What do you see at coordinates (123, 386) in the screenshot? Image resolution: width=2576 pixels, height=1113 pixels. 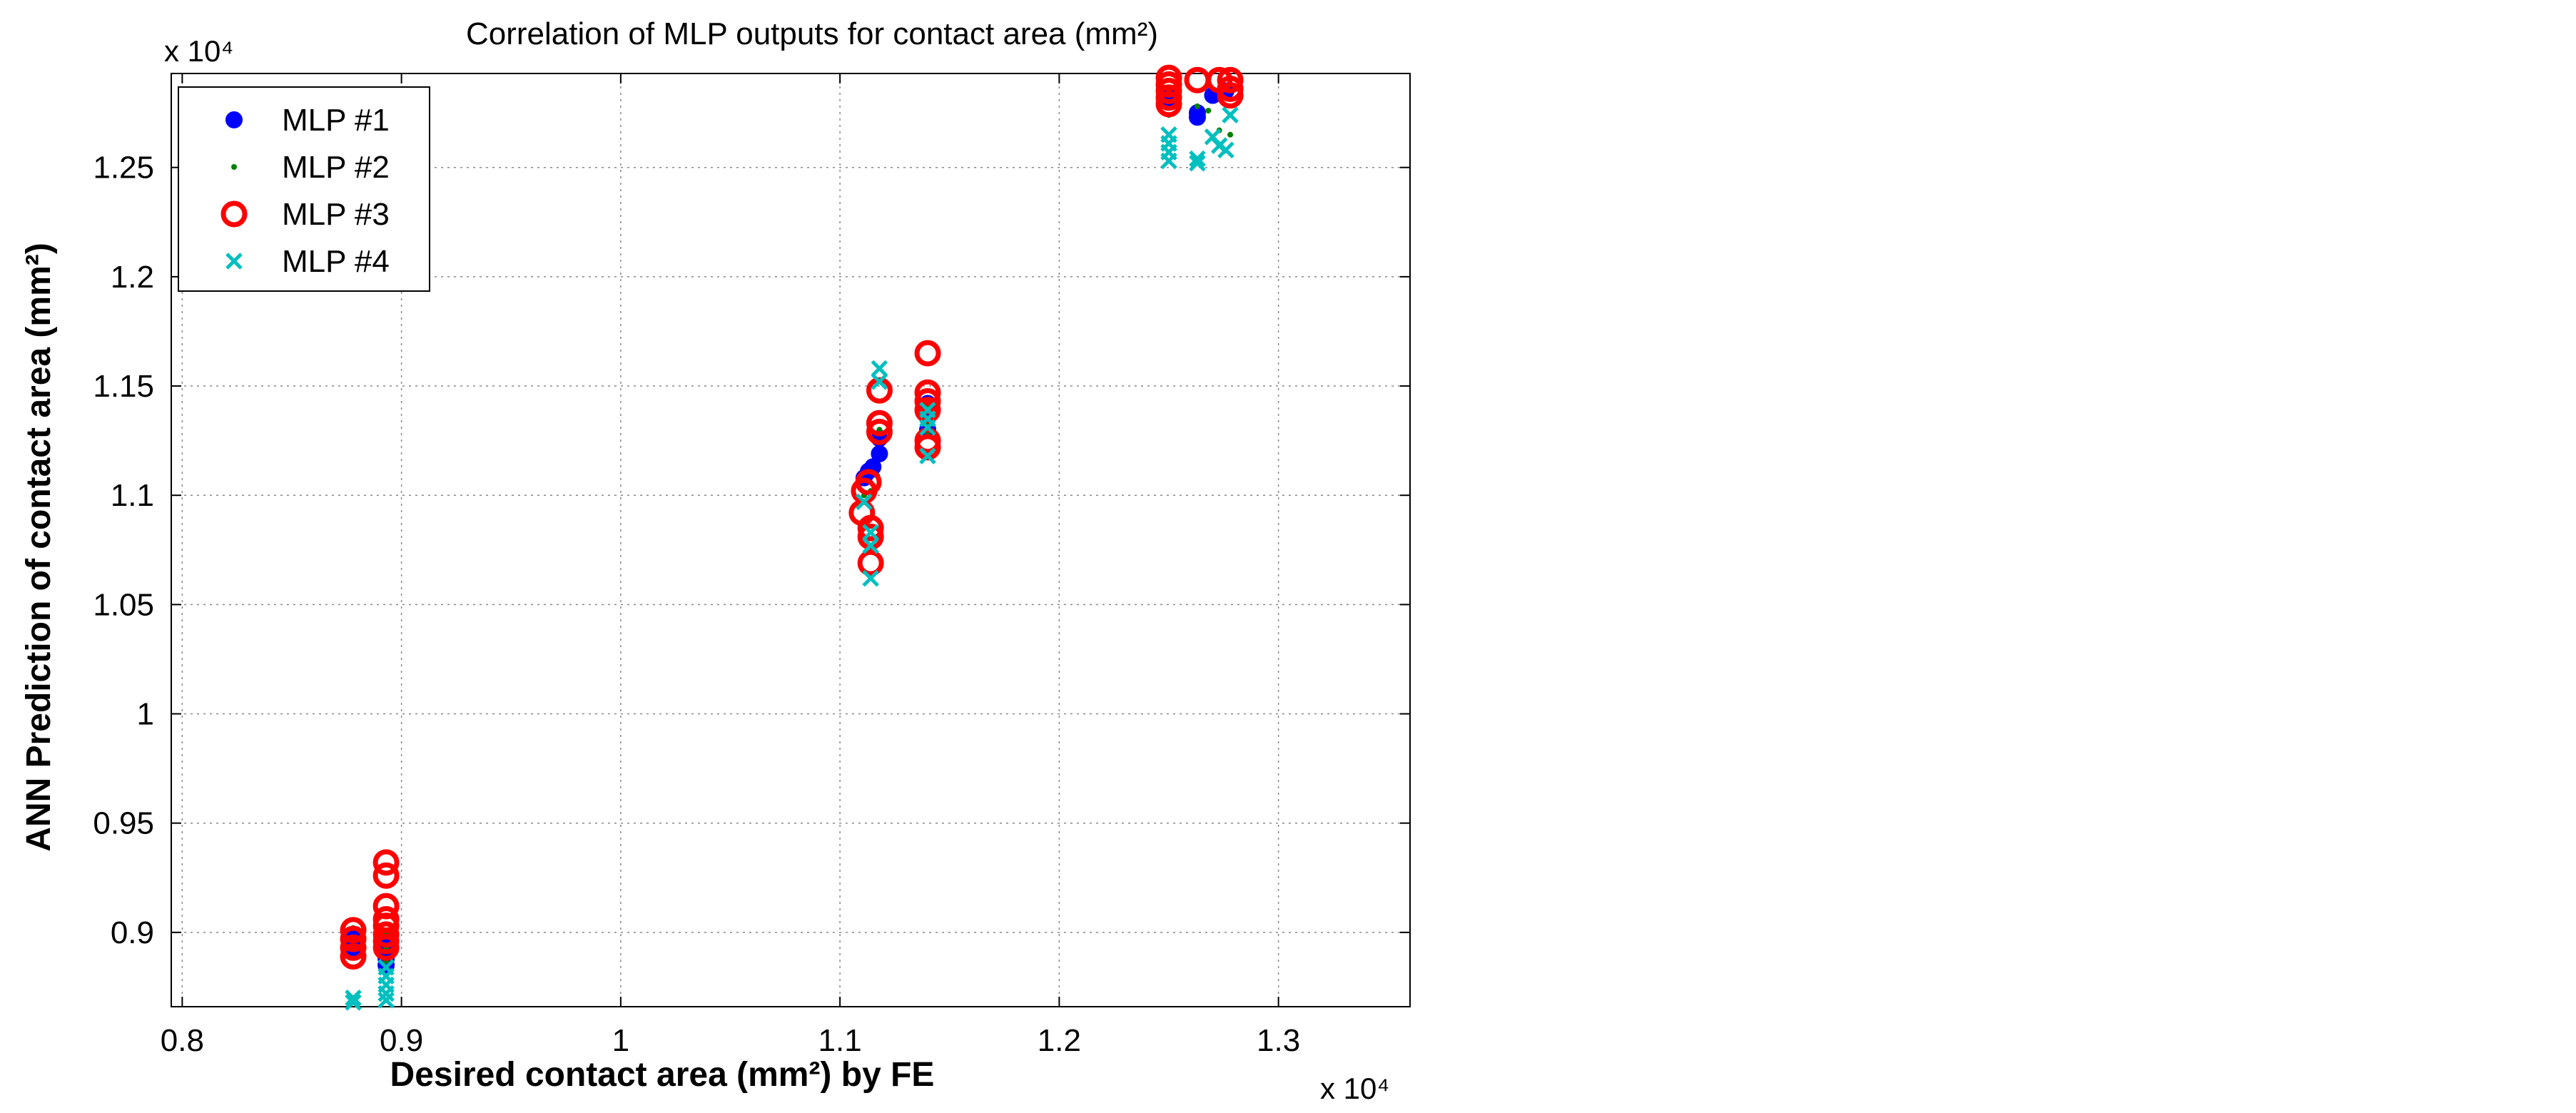 I see `y-tick-label: 1.15` at bounding box center [123, 386].